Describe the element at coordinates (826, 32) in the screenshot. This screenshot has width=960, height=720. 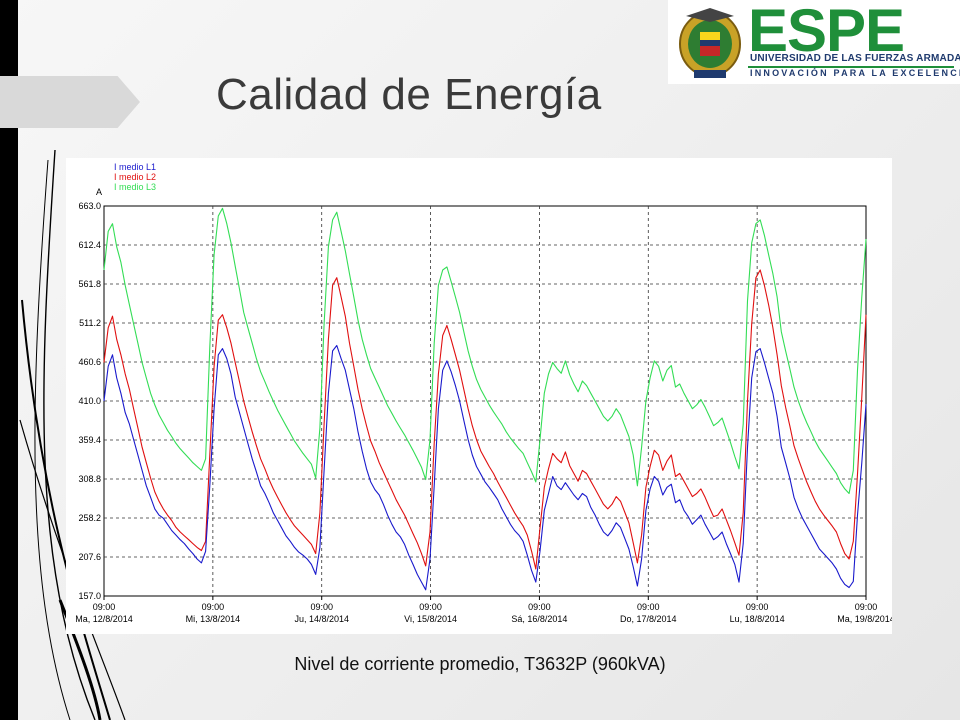
I see `logo-wordmark: ESPE` at that location.